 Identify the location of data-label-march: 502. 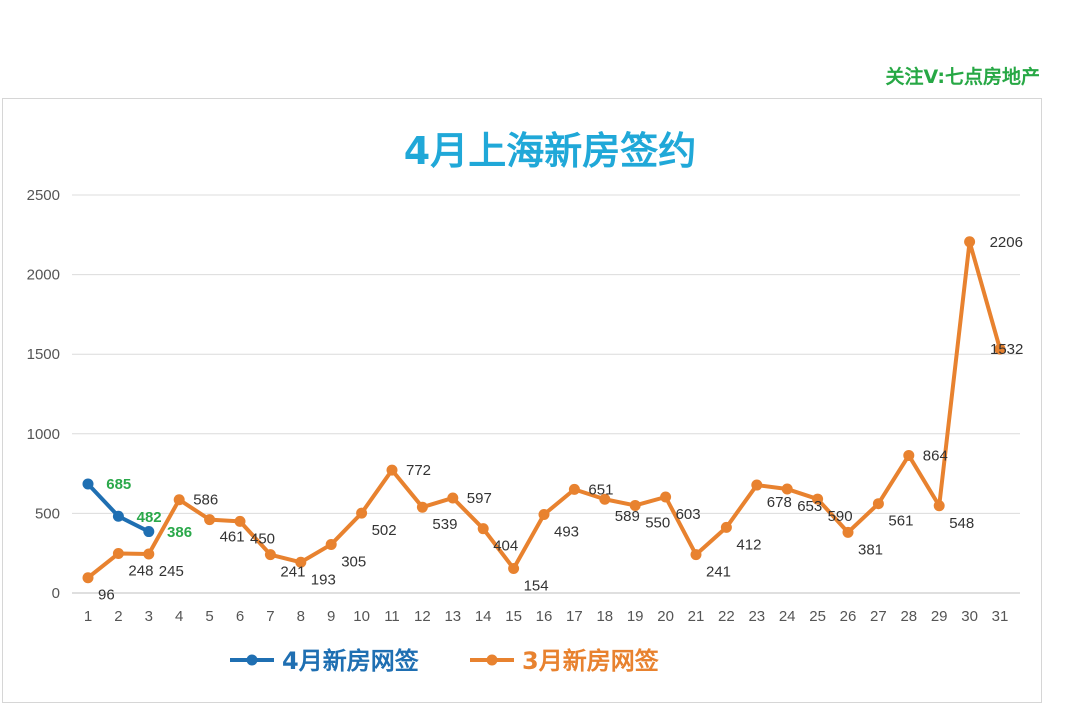
(384, 530).